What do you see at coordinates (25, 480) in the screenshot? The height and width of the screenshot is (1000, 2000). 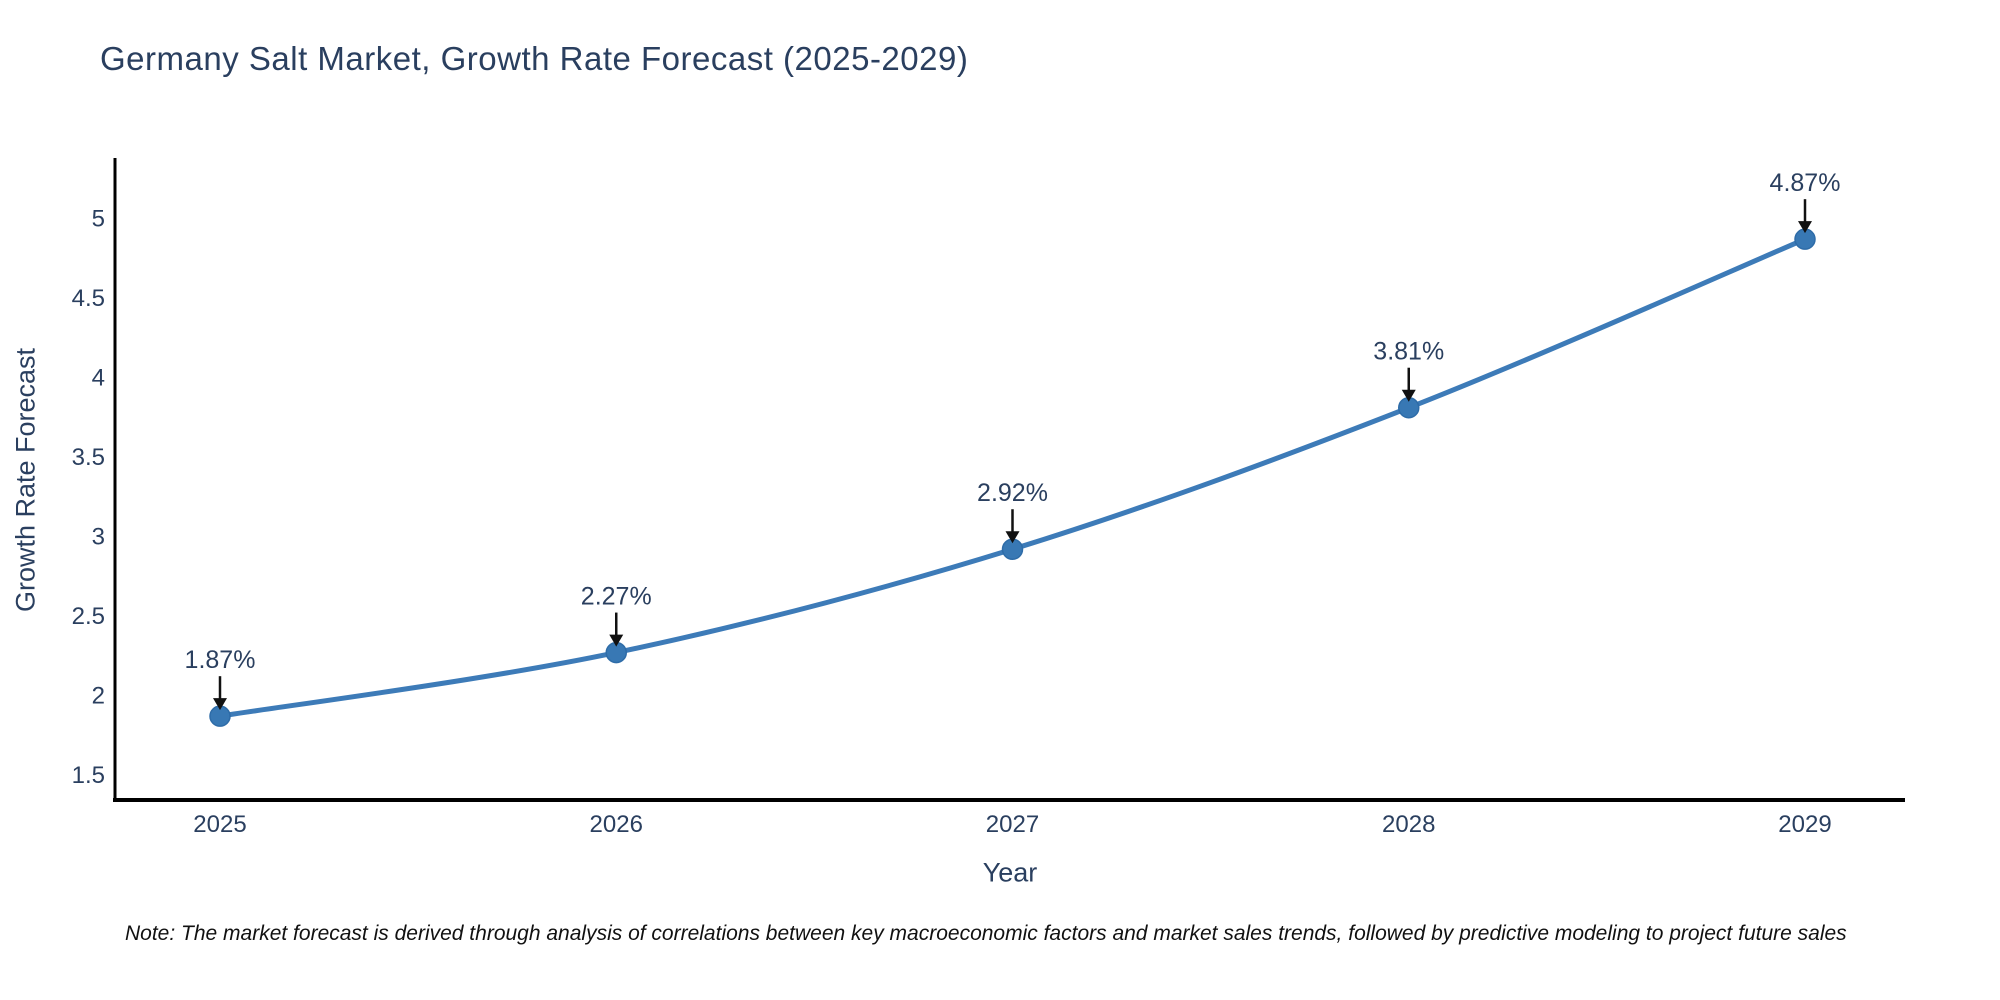 I see `y-axis-title: Growth Rate Forecast` at bounding box center [25, 480].